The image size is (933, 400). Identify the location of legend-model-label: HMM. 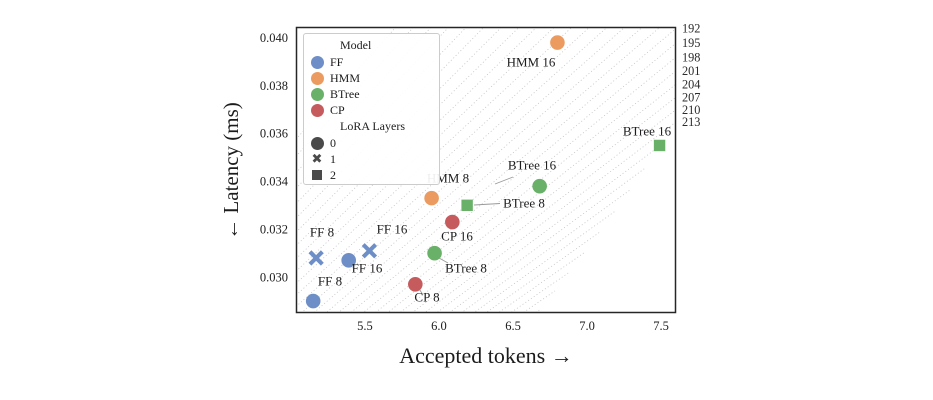
(345, 78).